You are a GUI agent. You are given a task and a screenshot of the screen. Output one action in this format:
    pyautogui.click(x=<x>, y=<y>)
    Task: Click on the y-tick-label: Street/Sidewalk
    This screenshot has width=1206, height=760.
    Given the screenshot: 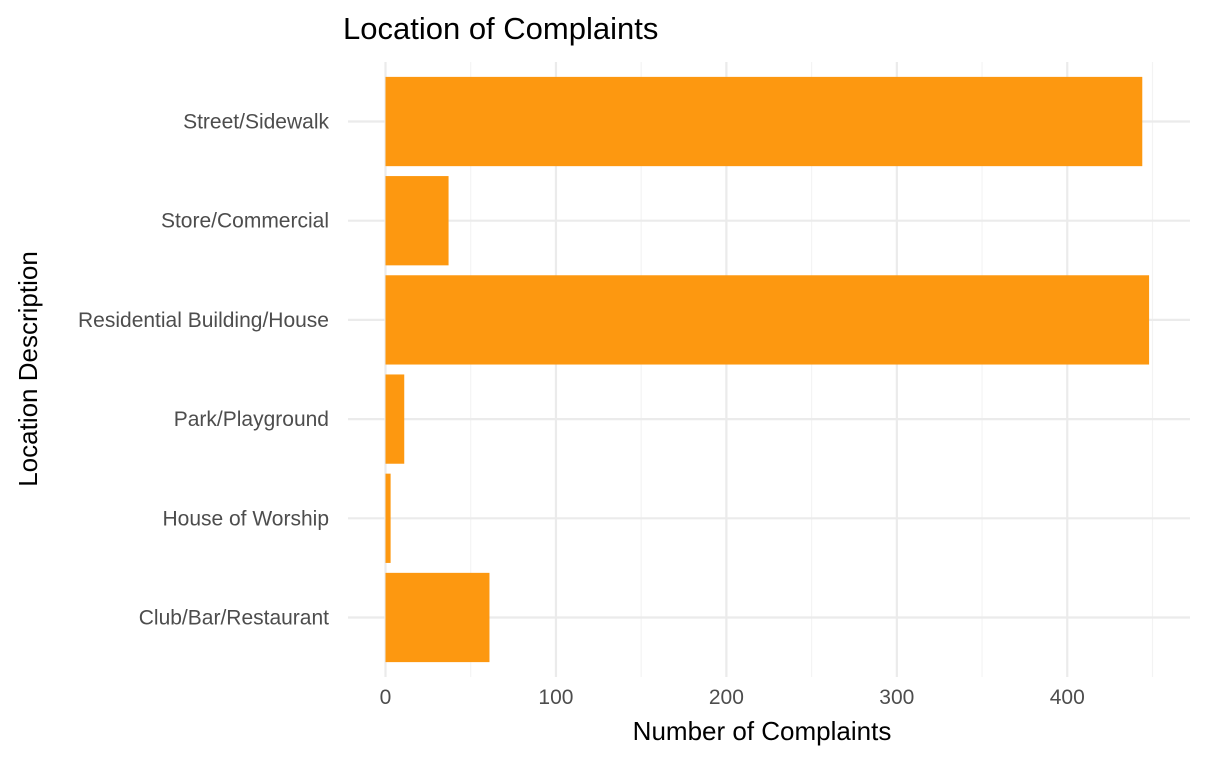 What is the action you would take?
    pyautogui.click(x=256, y=122)
    